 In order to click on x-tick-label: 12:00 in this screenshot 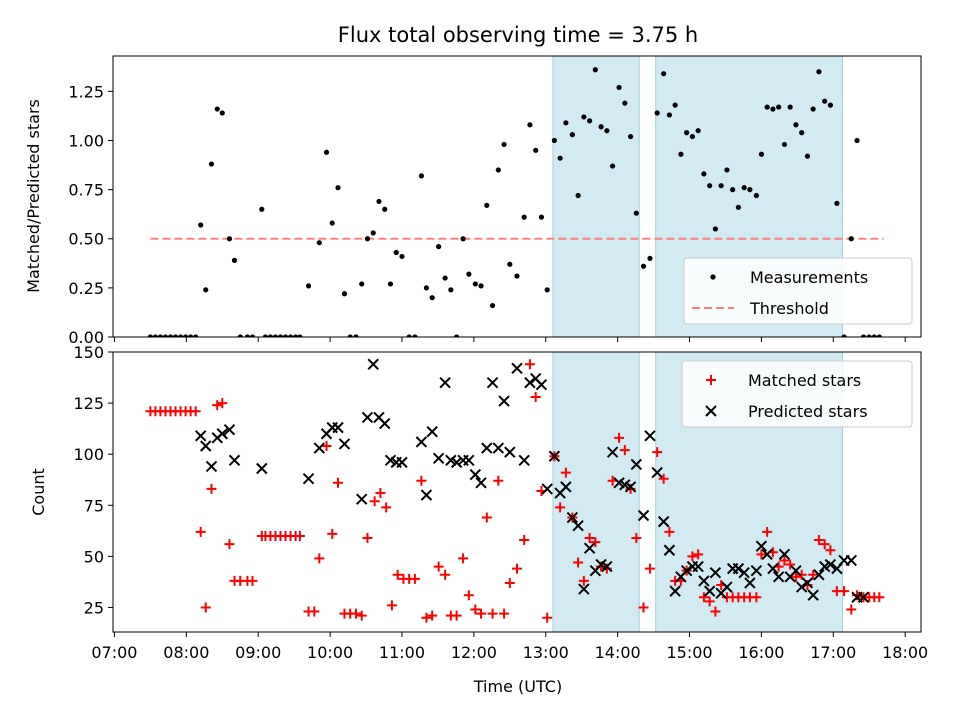, I will do `click(474, 652)`.